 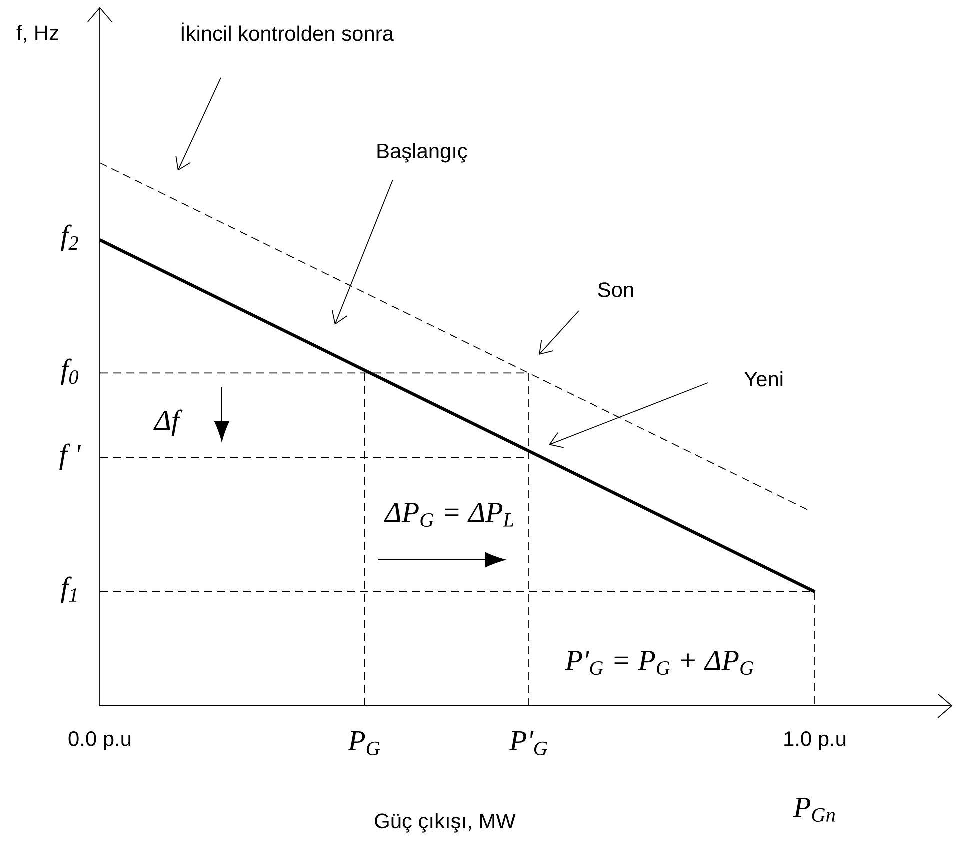 I want to click on annotation: Son, so click(x=616, y=290).